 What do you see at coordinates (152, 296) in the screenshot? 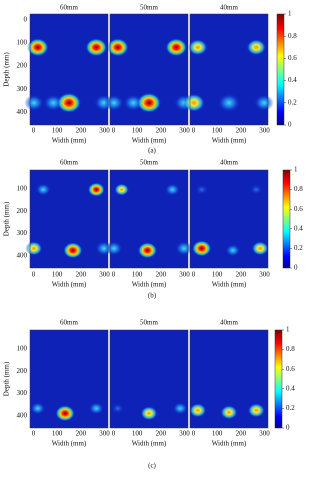
I see `panel-label: (b)` at bounding box center [152, 296].